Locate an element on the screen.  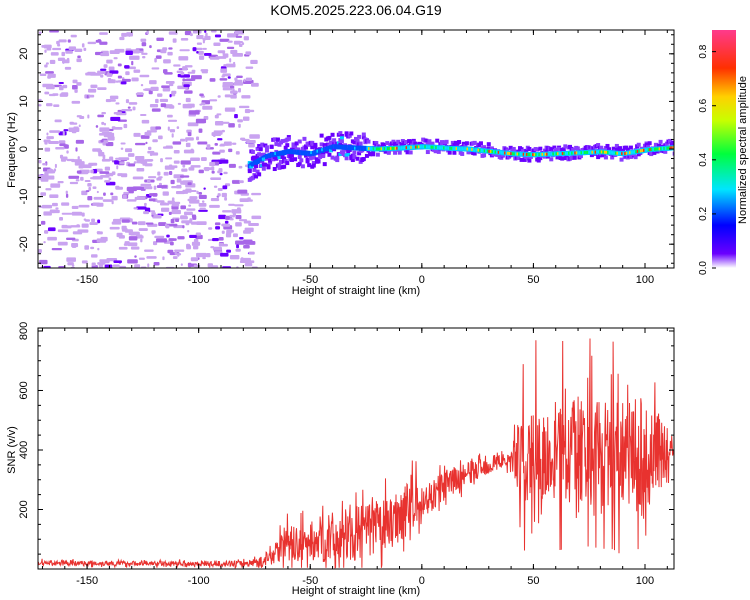
colorbar-tick-label: 0.8 is located at coordinates (703, 51).